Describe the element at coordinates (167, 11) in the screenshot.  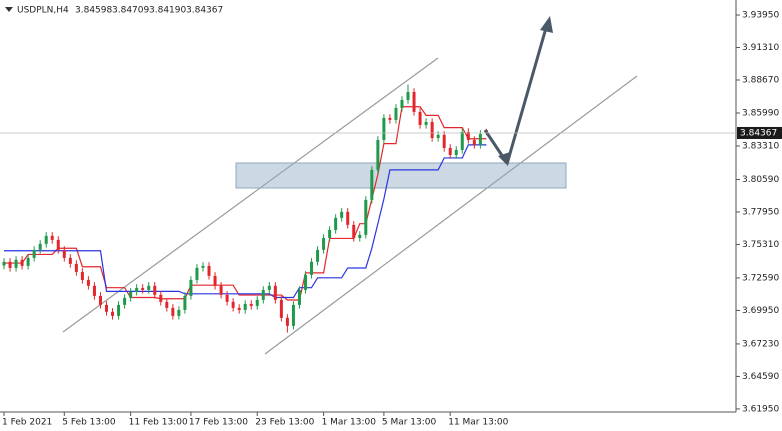
I see `ohlc-label: 3.84190` at that location.